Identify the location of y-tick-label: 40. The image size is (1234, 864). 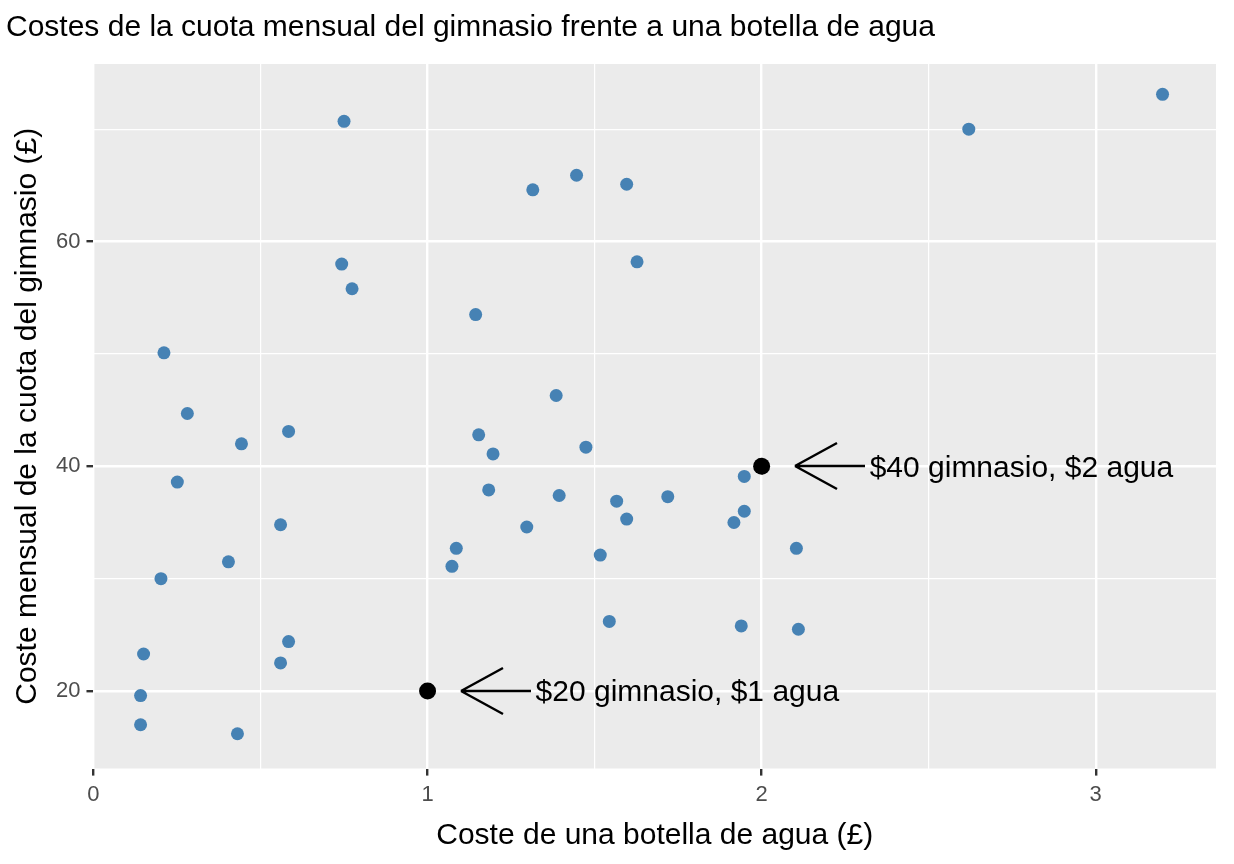
(68, 465).